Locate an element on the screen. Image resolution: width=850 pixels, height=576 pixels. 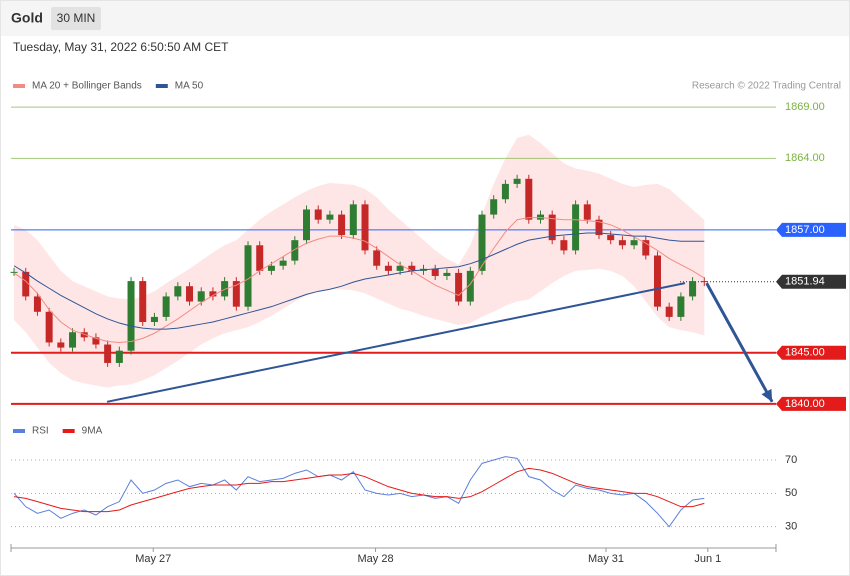
interval-label: 30 MIN is located at coordinates (76, 18).